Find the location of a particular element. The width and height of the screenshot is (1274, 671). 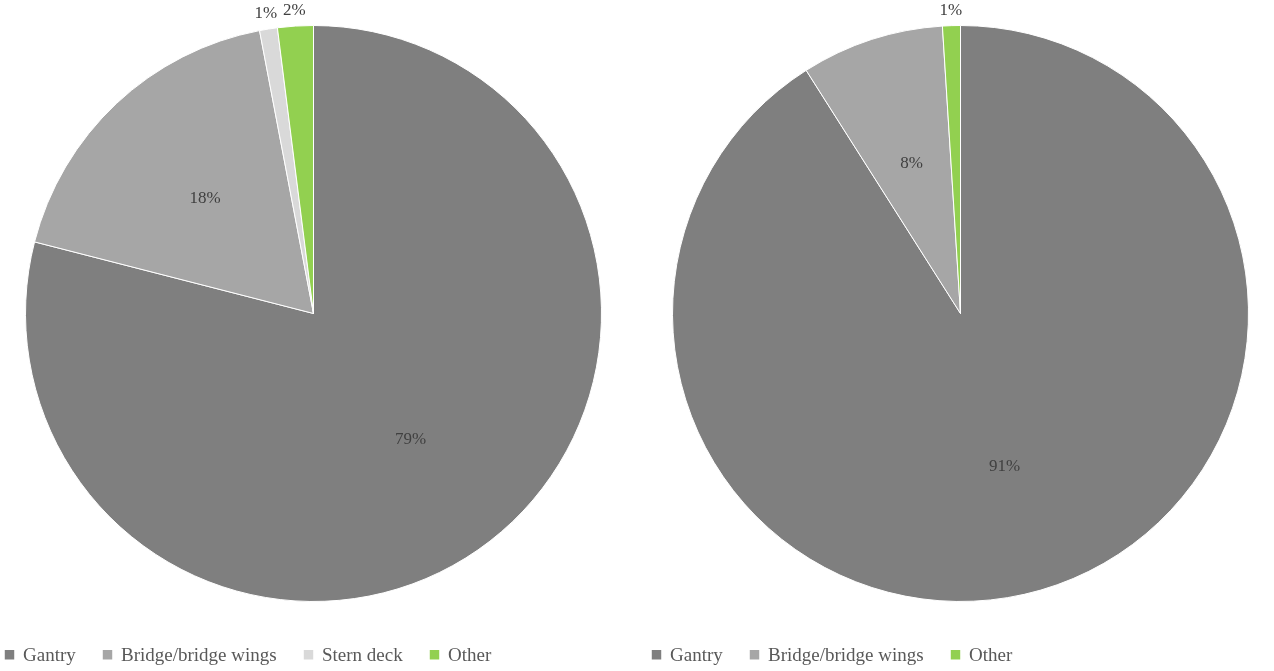

data-label: 79% is located at coordinates (411, 438).